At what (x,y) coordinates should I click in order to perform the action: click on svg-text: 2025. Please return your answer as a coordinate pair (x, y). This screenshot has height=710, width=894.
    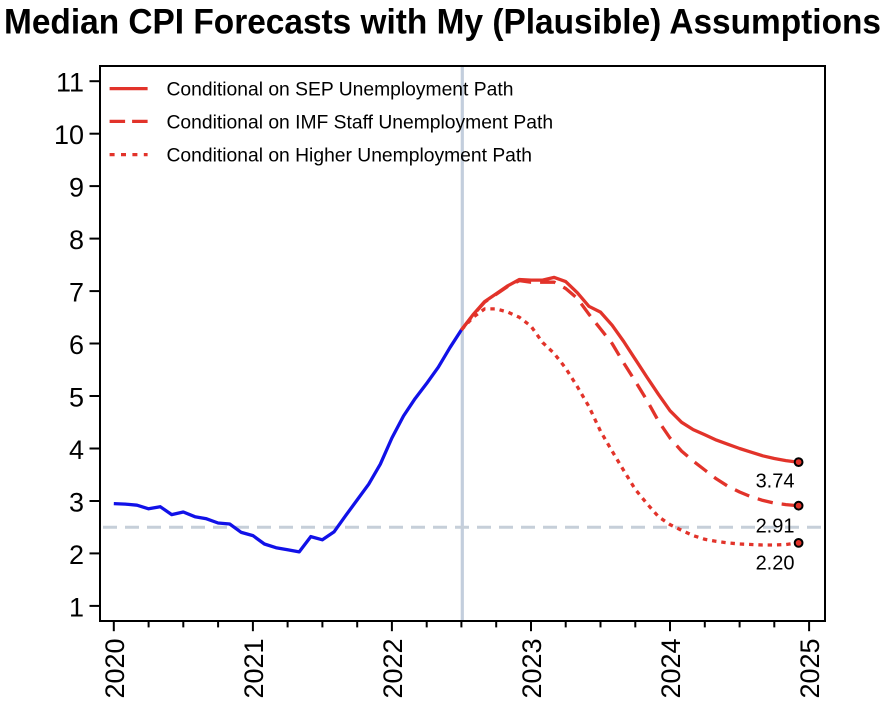
    Looking at the image, I should click on (810, 668).